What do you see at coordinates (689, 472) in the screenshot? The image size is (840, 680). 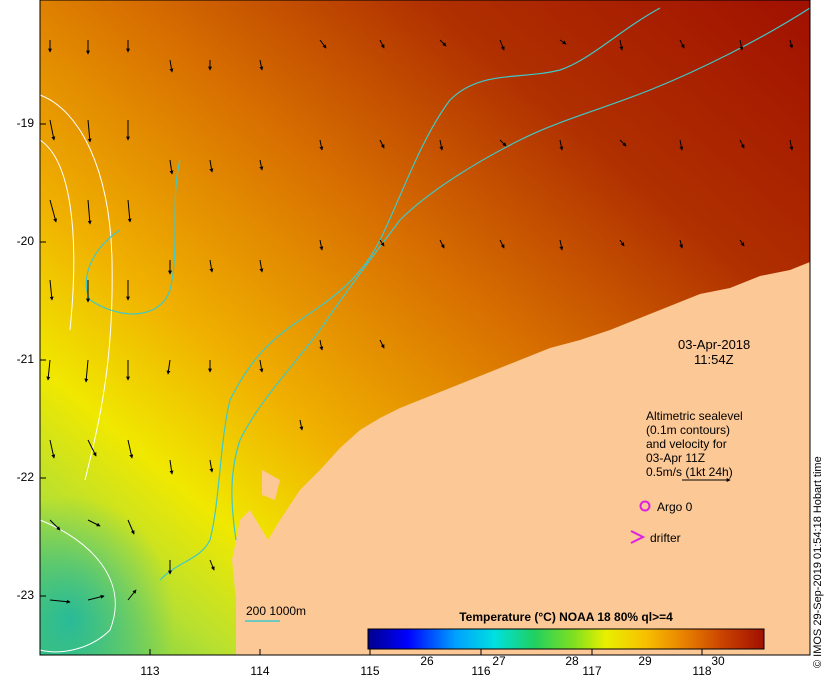 I see `velocity-scale-label: 0.5m/s (1kt 24h)` at bounding box center [689, 472].